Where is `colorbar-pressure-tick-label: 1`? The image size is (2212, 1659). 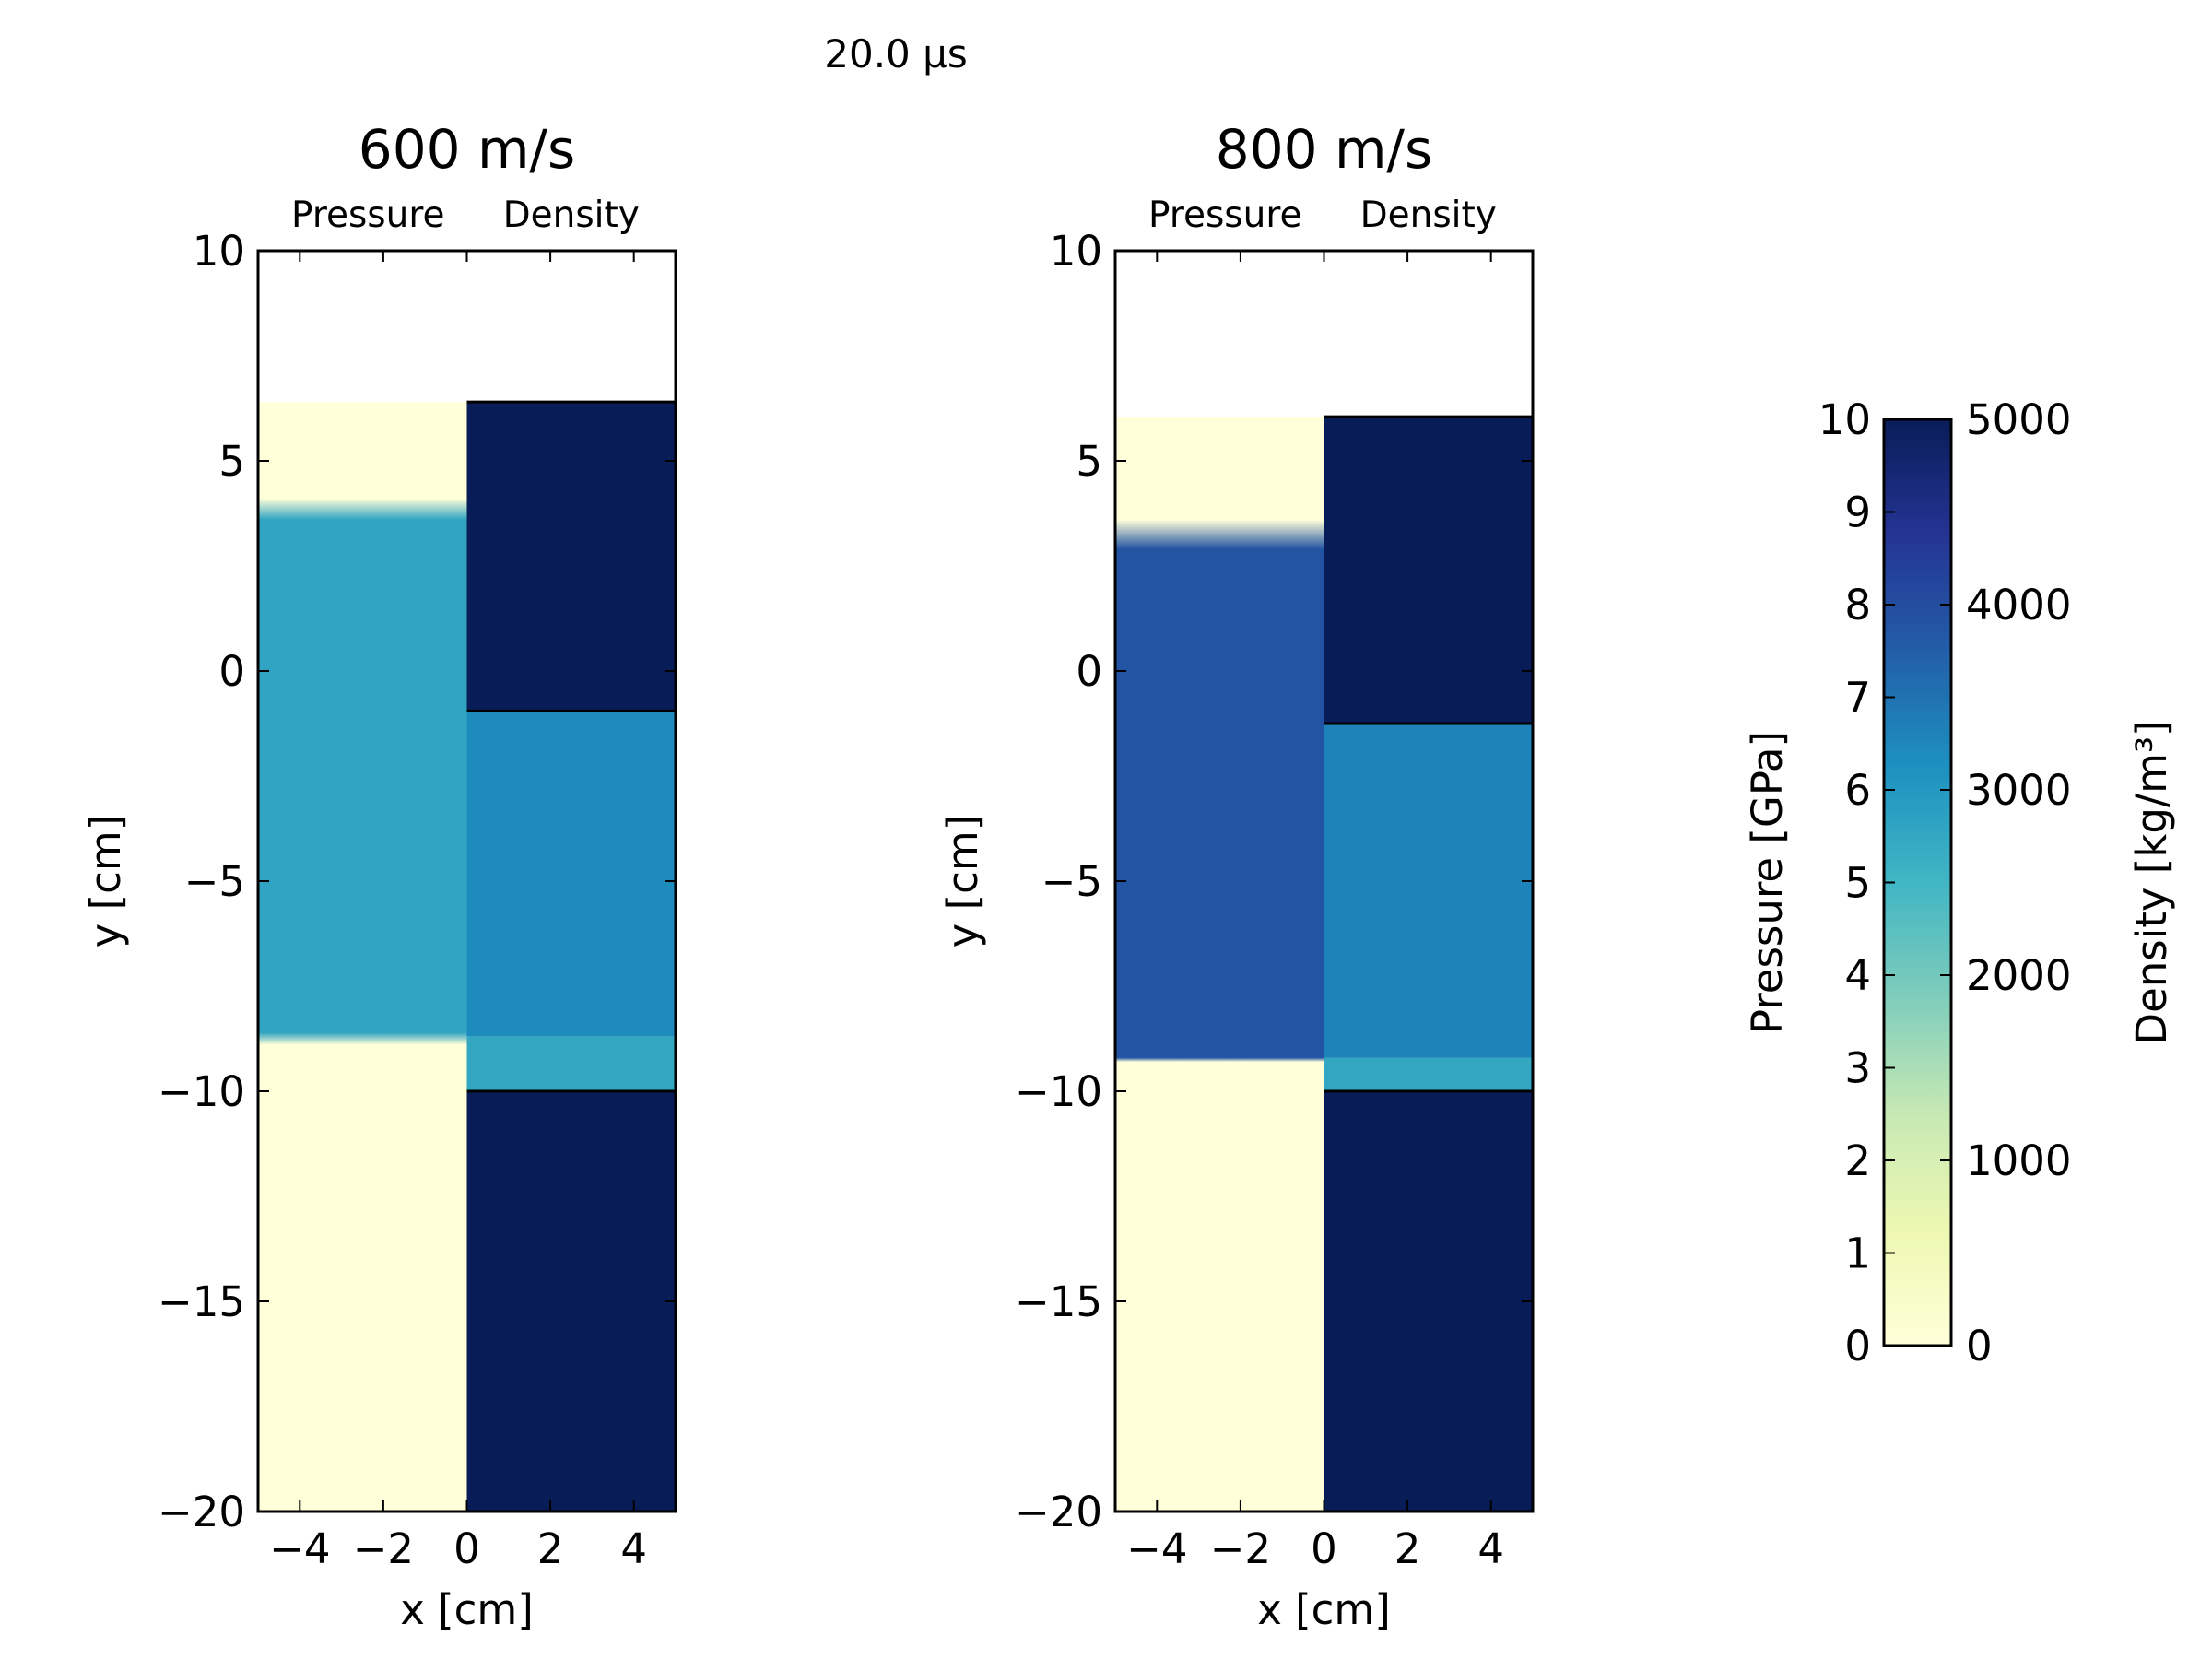
colorbar-pressure-tick-label: 1 is located at coordinates (1857, 1254).